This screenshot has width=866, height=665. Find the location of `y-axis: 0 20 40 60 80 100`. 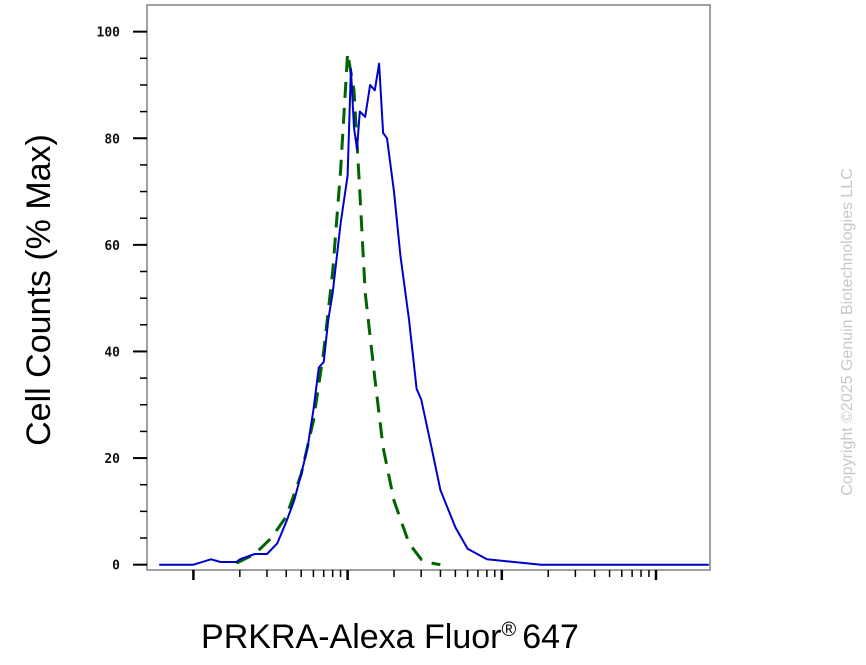

y-axis: 0 20 40 60 80 100 is located at coordinates (122, 300).